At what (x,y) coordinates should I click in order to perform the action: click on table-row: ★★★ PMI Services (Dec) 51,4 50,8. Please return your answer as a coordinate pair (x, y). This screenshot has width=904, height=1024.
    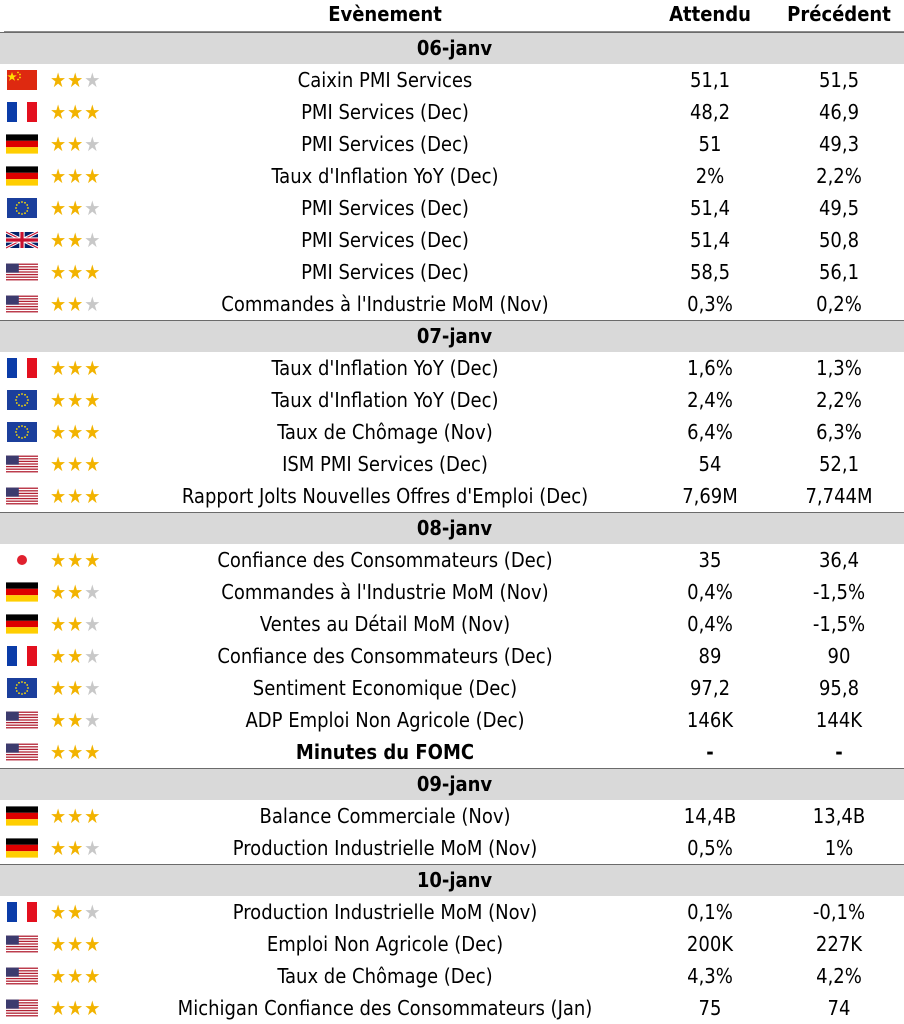
    Looking at the image, I should click on (452, 240).